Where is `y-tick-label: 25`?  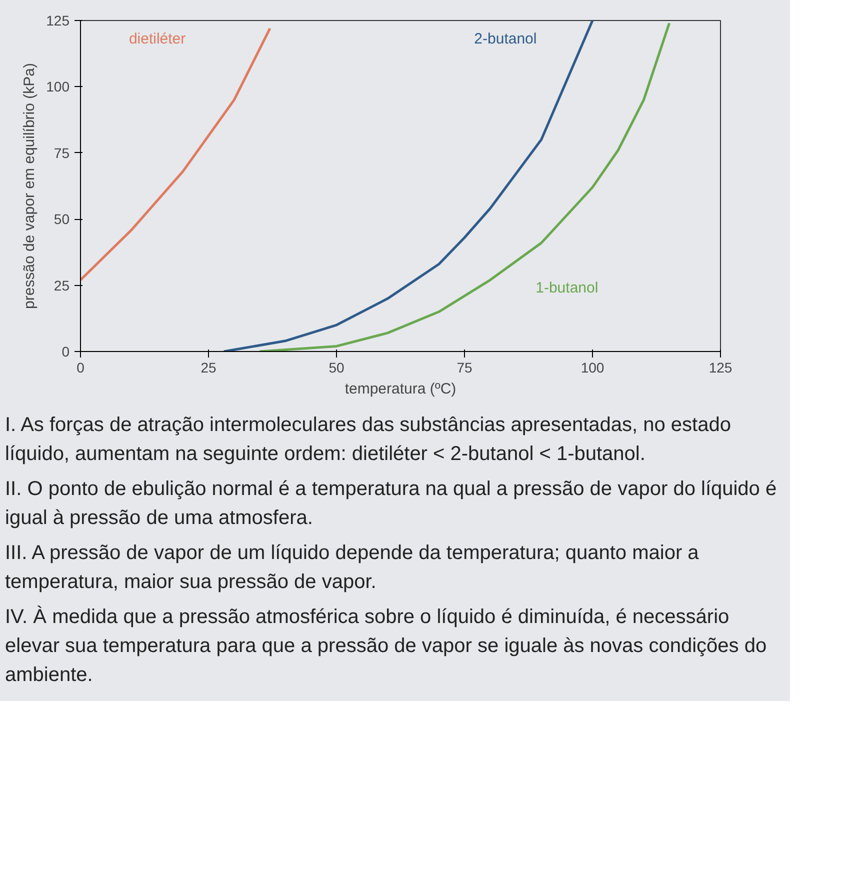 y-tick-label: 25 is located at coordinates (62, 285).